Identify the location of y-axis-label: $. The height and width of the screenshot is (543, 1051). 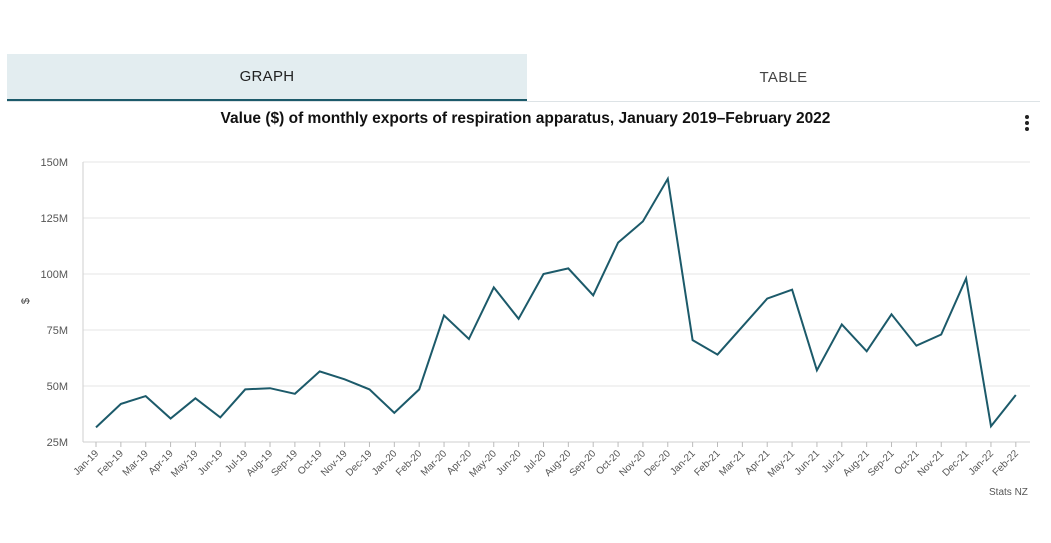
(26, 301).